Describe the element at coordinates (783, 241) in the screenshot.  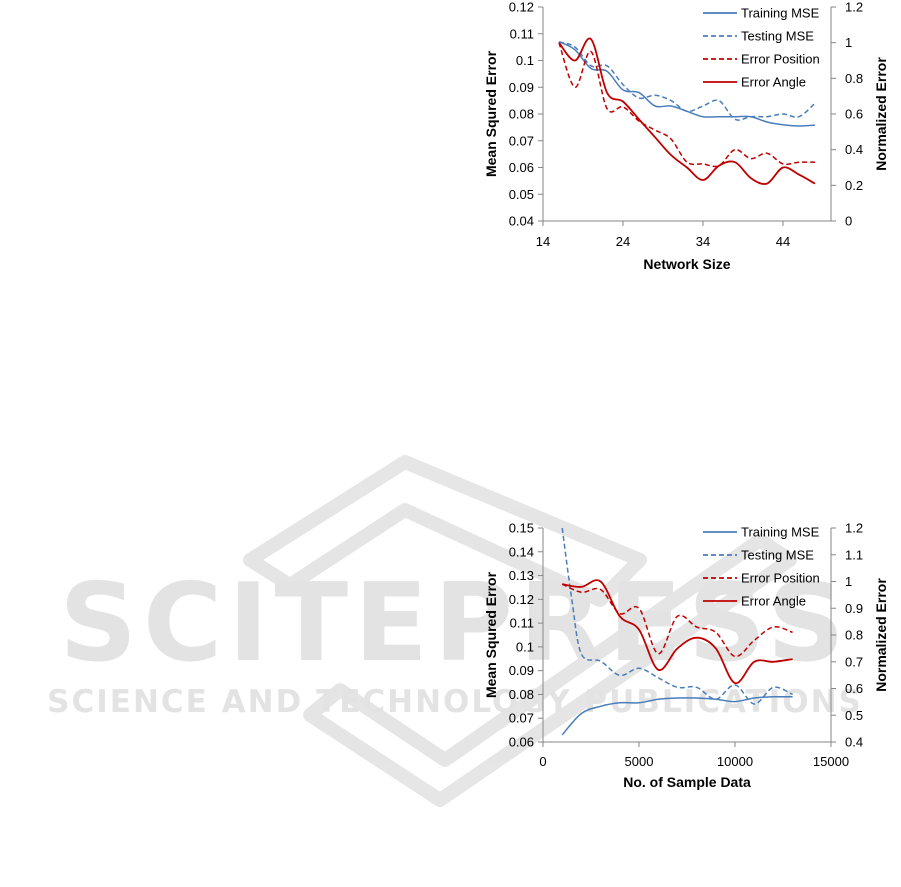
I see `x-tick-label: 44` at that location.